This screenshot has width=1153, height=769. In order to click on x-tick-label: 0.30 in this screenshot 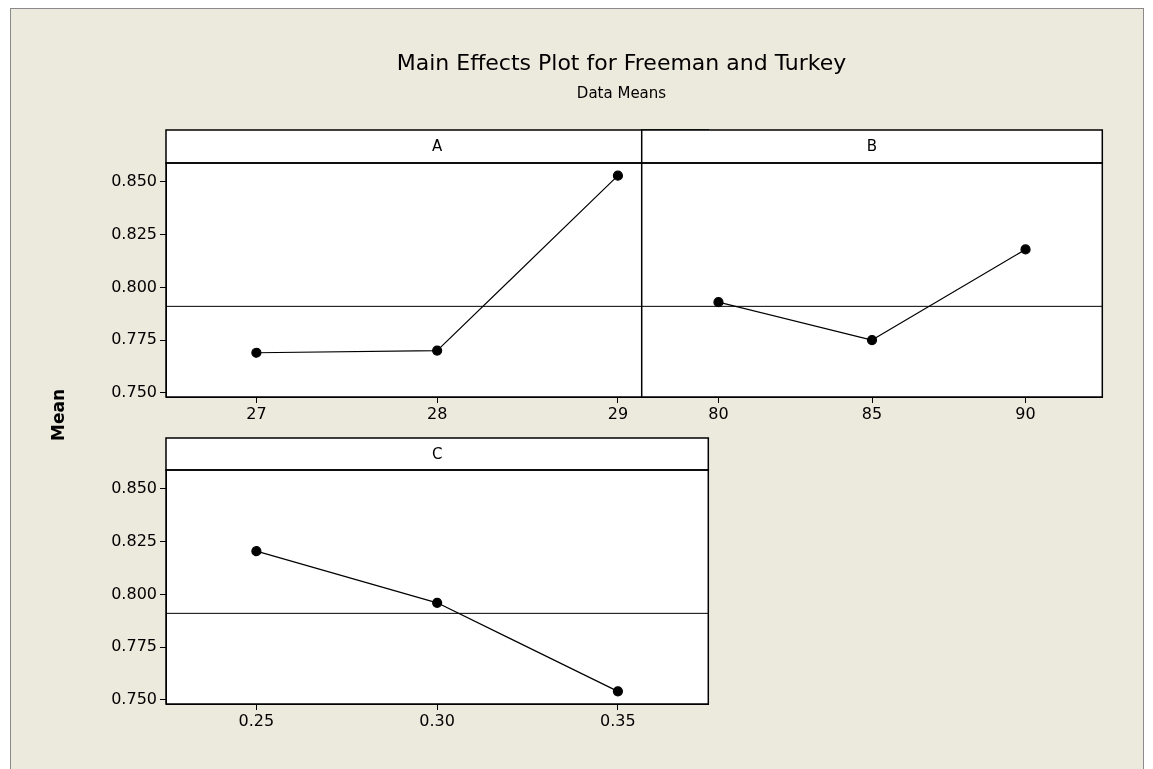, I will do `click(437, 720)`.